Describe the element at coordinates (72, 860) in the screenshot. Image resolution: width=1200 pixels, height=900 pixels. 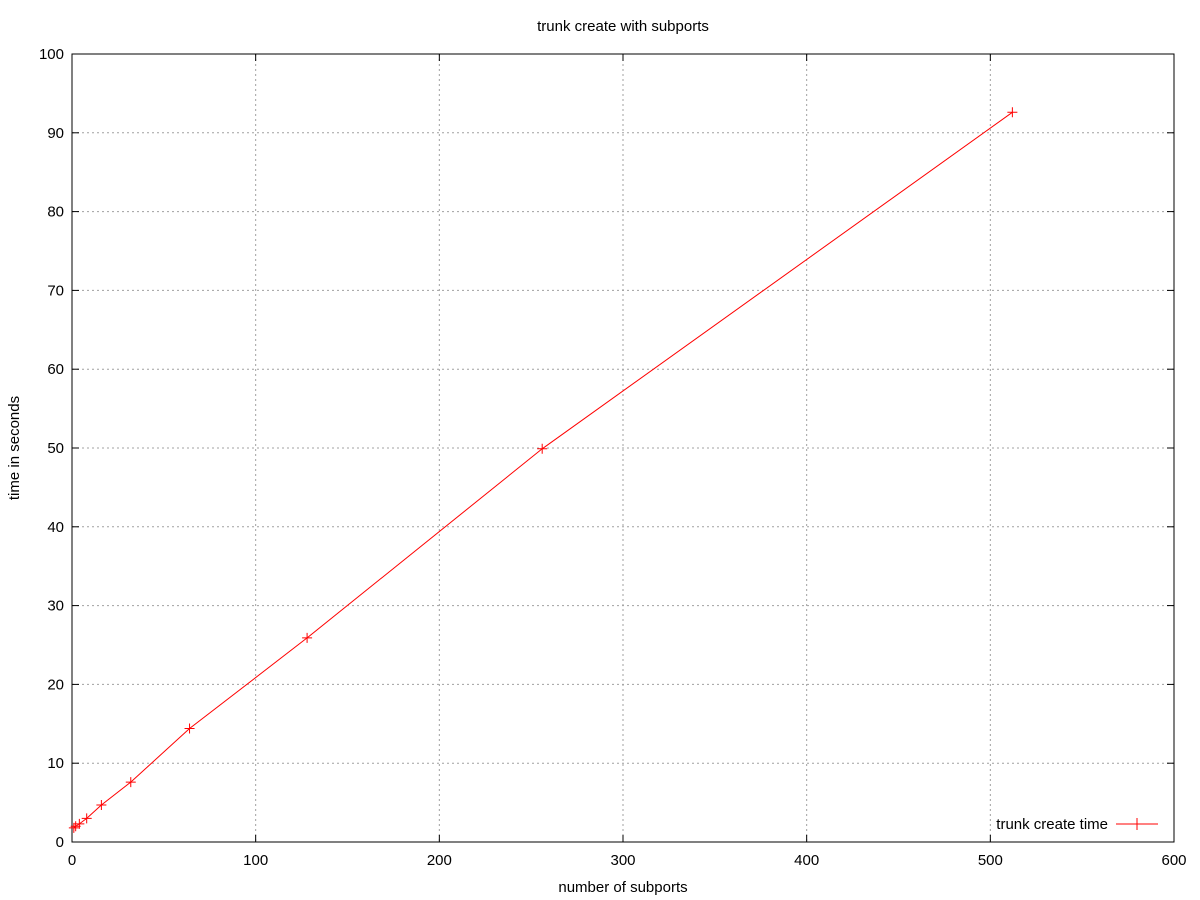
I see `x-tick-label: 0` at that location.